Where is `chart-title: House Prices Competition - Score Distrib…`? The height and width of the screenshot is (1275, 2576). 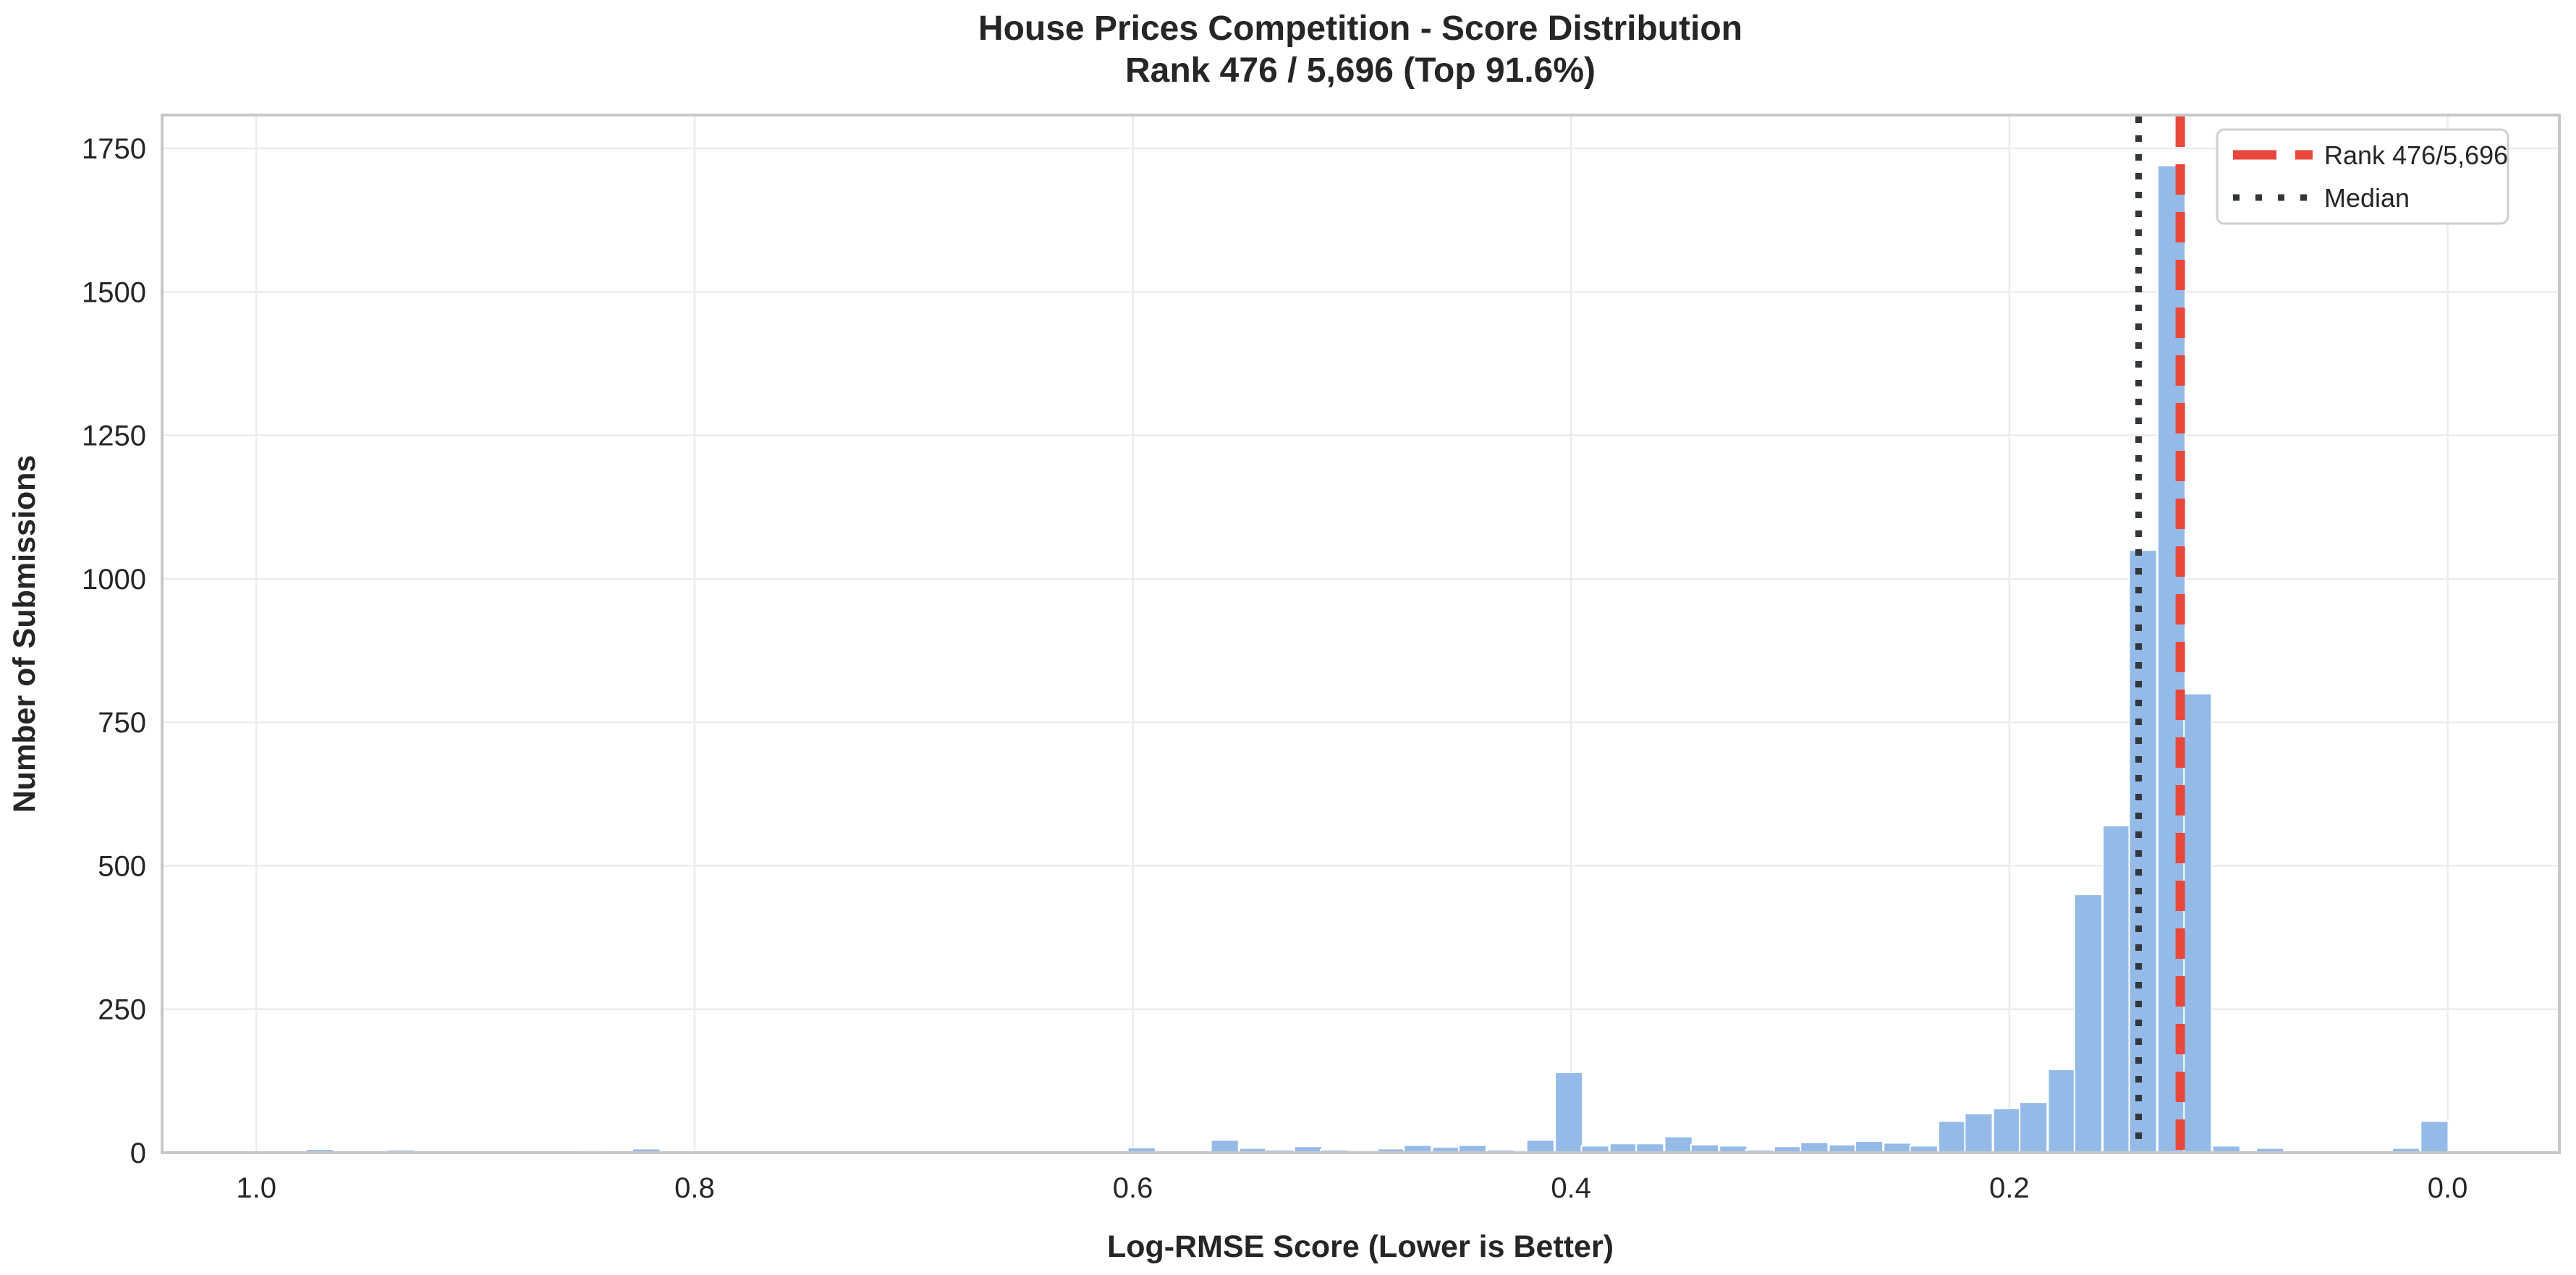 chart-title: House Prices Competition - Score Distrib… is located at coordinates (1360, 29).